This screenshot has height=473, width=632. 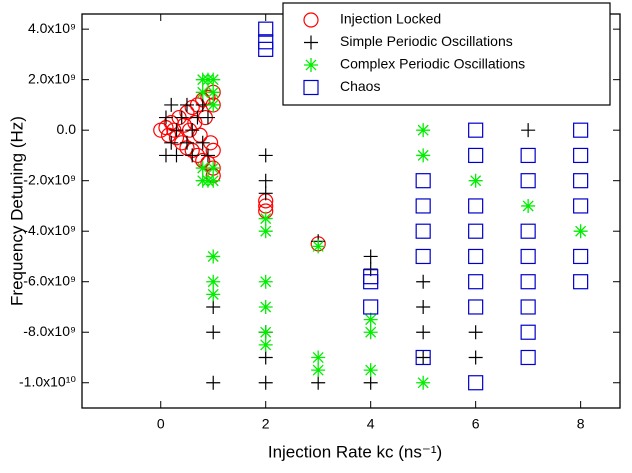 I want to click on y-tick-label: -8.0x10⁹, so click(x=49, y=331).